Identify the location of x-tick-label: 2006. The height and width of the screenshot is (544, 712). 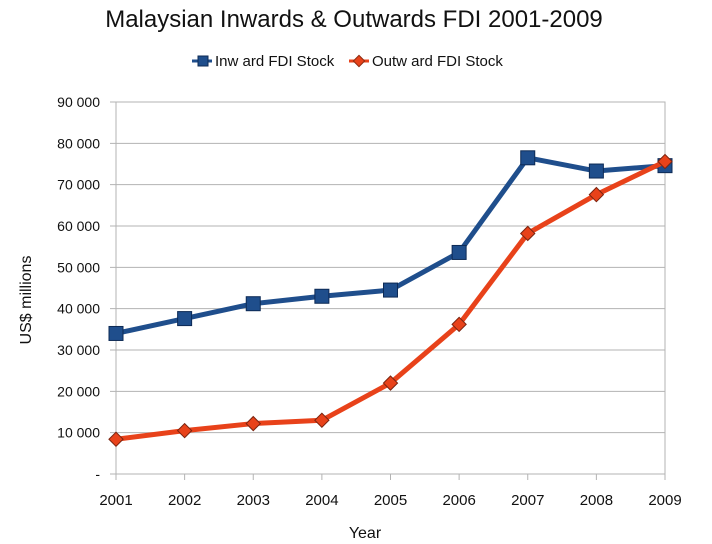
(458, 500).